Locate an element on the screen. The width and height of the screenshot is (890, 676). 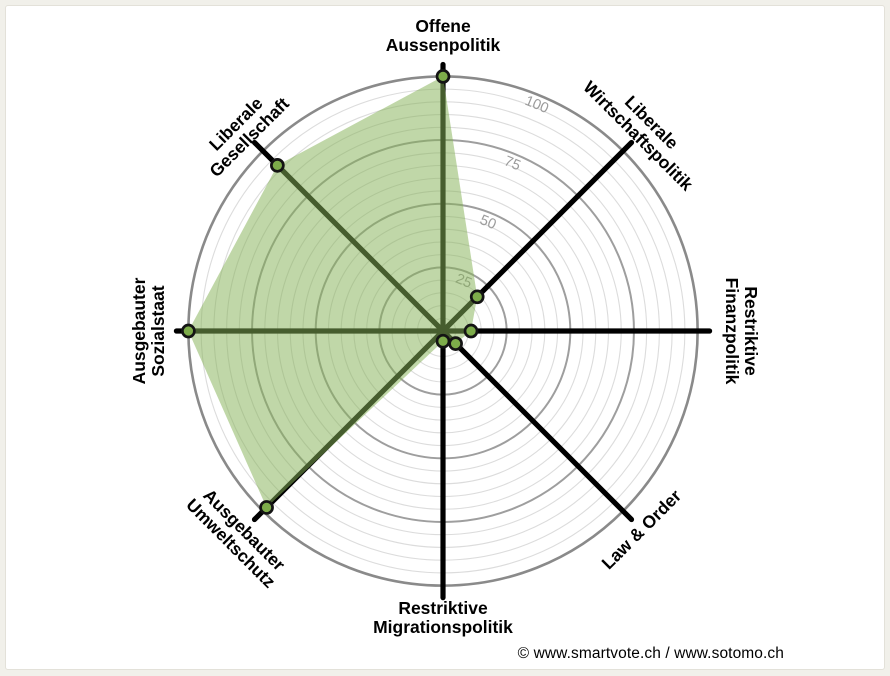
axis-label-6: AusgebauterSozialstaat is located at coordinates (148, 330).